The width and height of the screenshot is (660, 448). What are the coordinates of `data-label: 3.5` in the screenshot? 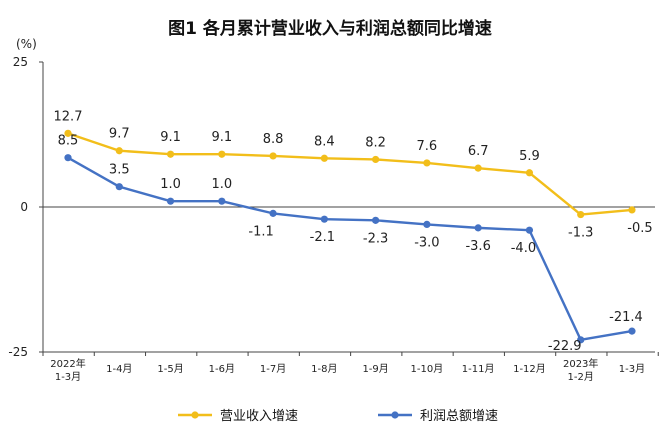 It's located at (119, 170).